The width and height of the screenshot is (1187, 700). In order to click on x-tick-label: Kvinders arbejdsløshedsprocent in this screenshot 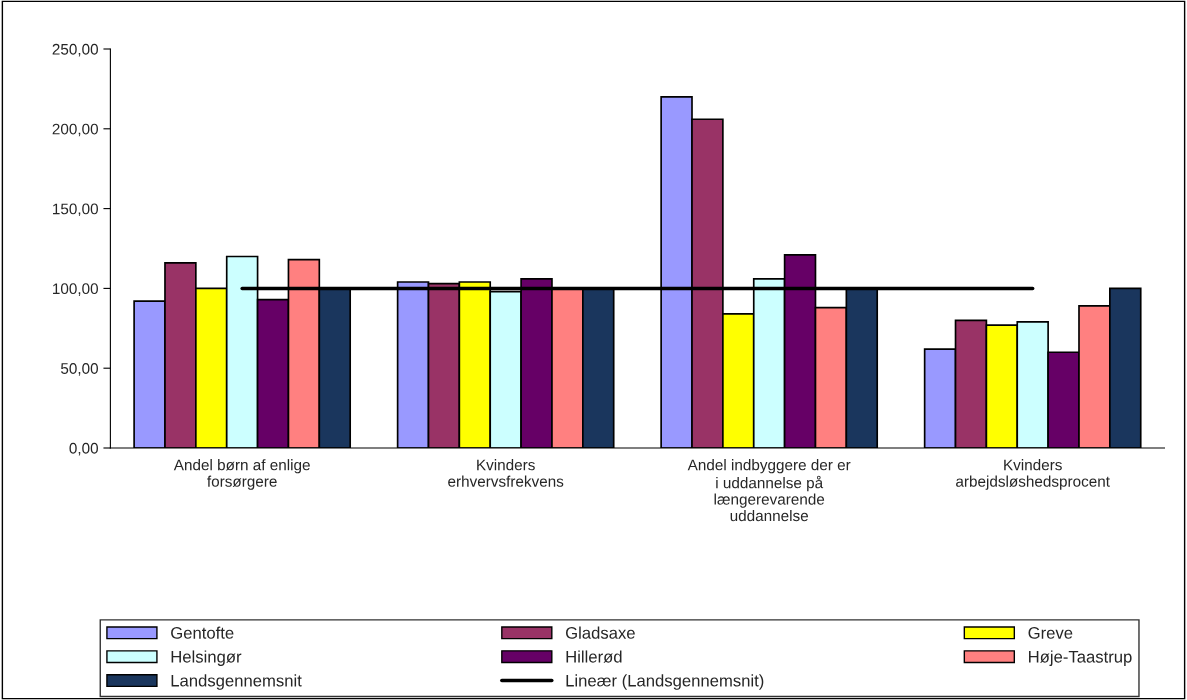, I will do `click(1033, 474)`.